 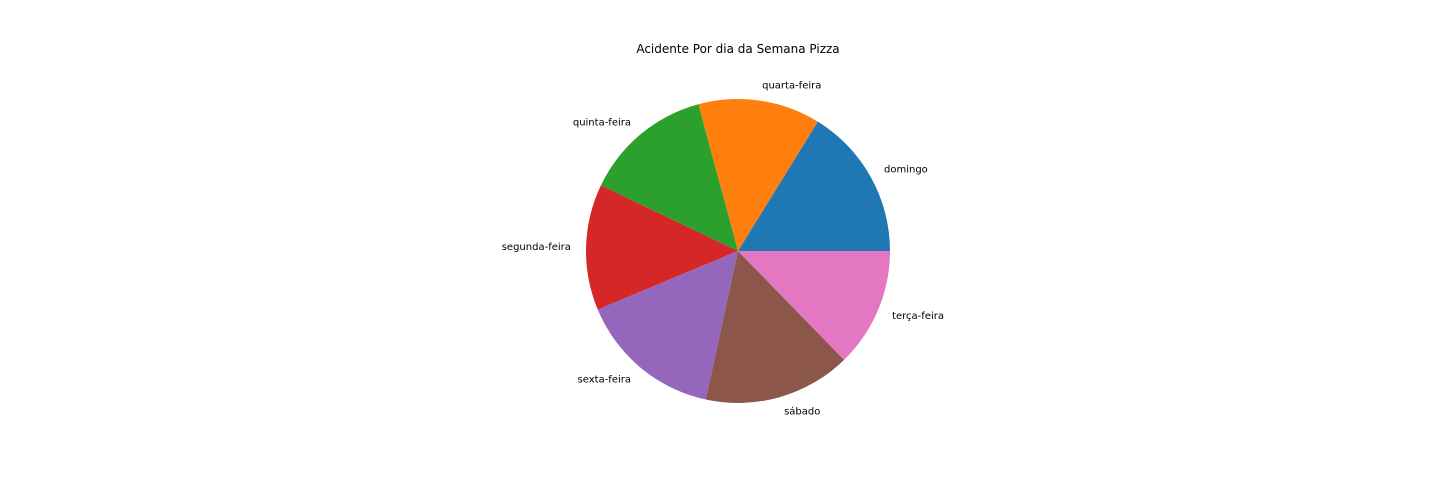 I want to click on pie-label-0: domingo, so click(x=906, y=170).